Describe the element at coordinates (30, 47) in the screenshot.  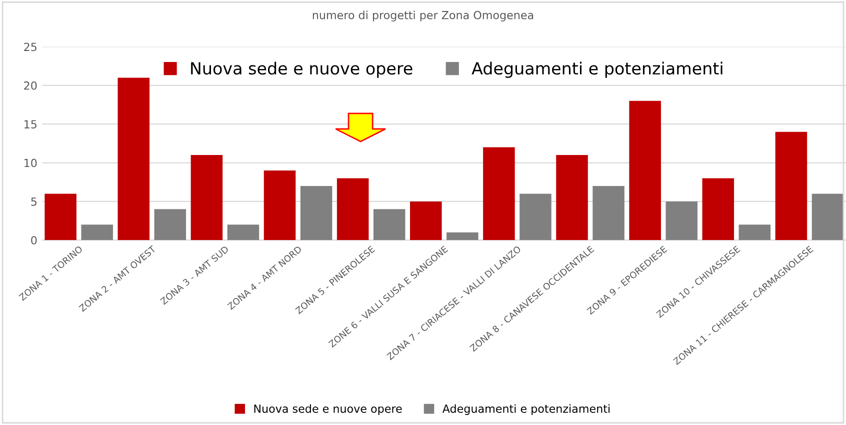
I see `y-tick-label: 25` at that location.